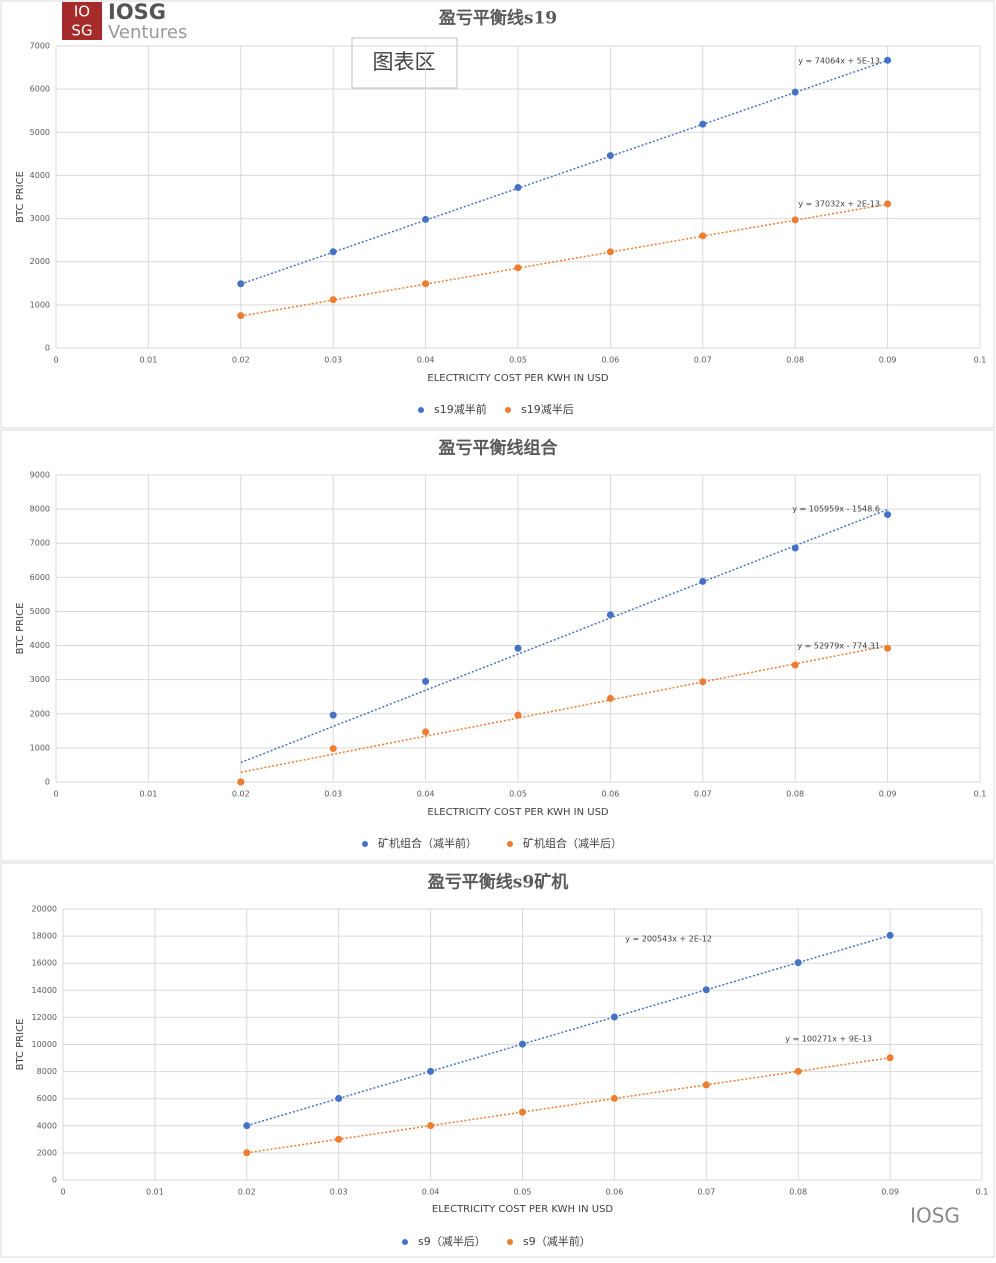  I want to click on legend-label: s9（减半后）, so click(452, 1241).